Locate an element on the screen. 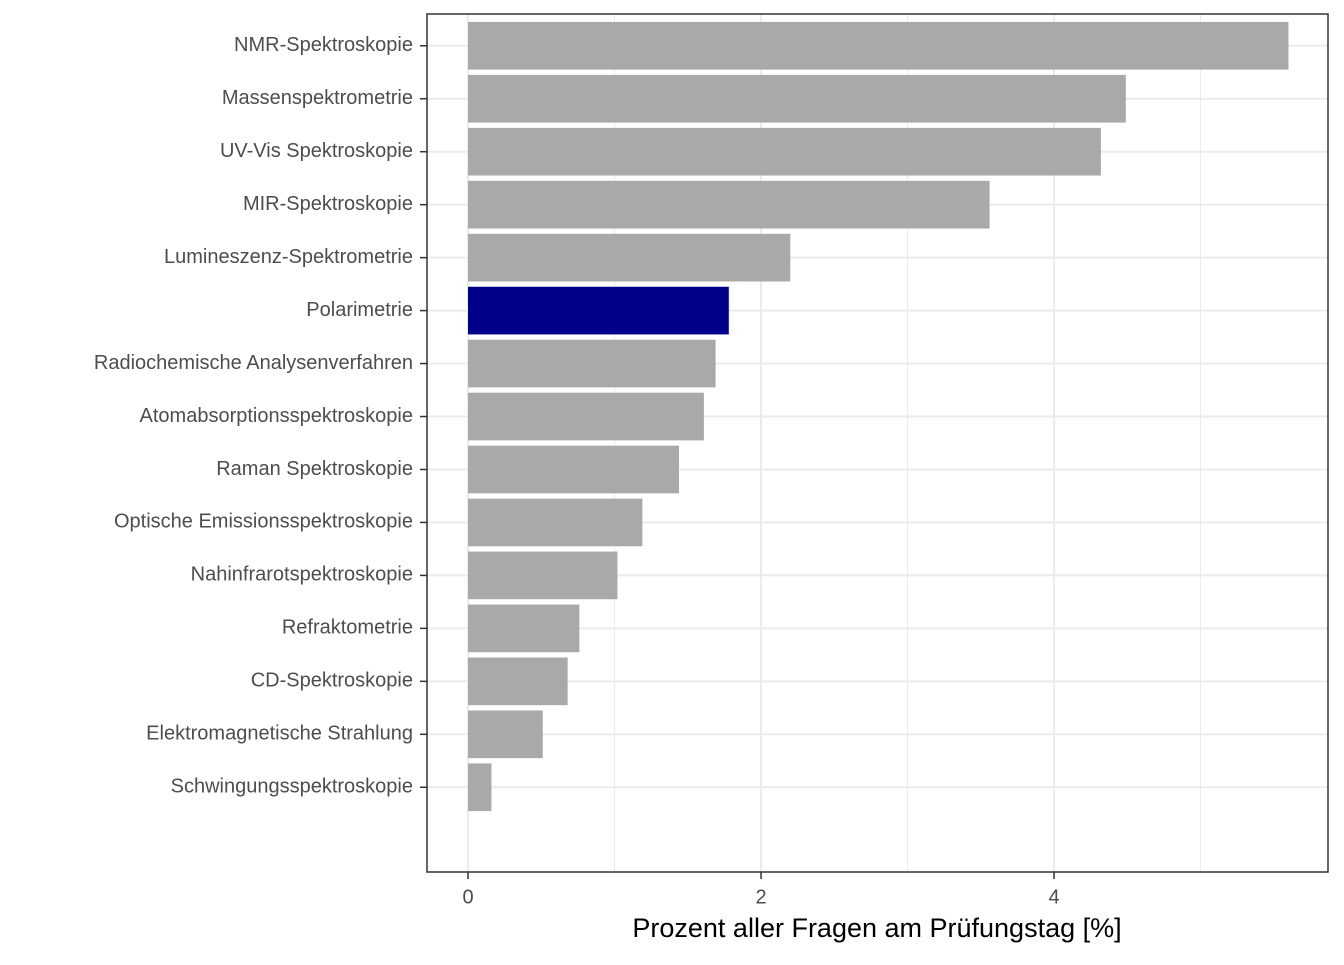  y-tick-label: NMR-Spektroskopie is located at coordinates (323, 45).